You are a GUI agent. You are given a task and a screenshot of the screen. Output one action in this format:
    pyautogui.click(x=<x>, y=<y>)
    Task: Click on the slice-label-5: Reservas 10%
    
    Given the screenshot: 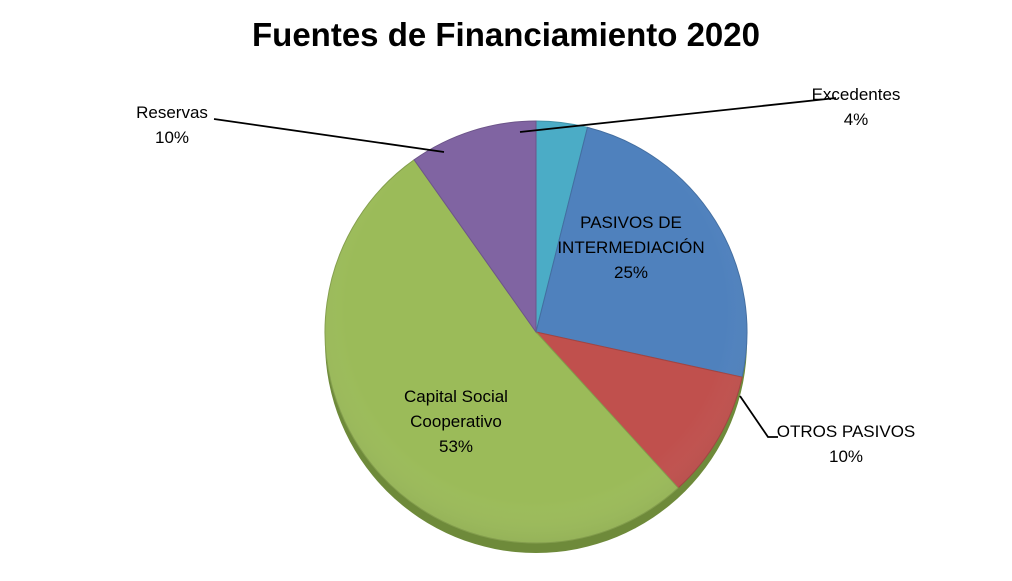 What is the action you would take?
    pyautogui.click(x=172, y=125)
    